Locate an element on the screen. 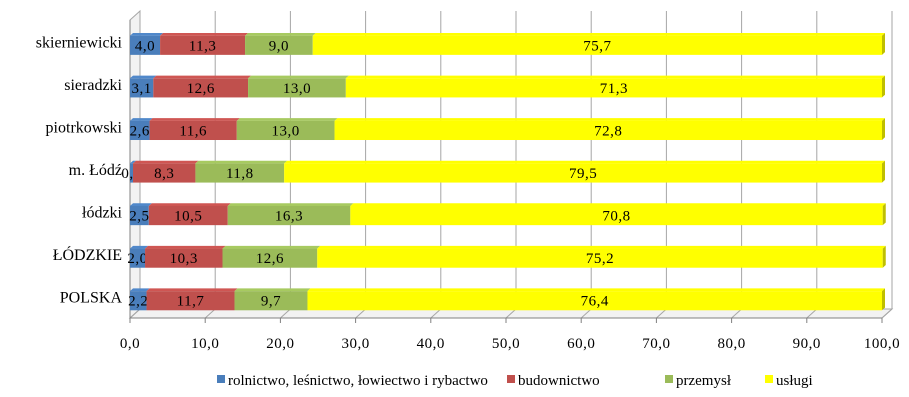  category-label: sieradzki is located at coordinates (93, 85).